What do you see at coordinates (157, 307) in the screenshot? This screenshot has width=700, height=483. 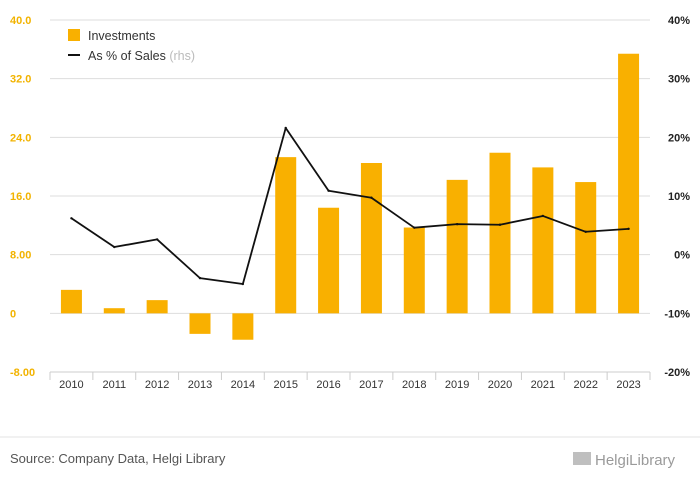 I see `bar-2012` at bounding box center [157, 307].